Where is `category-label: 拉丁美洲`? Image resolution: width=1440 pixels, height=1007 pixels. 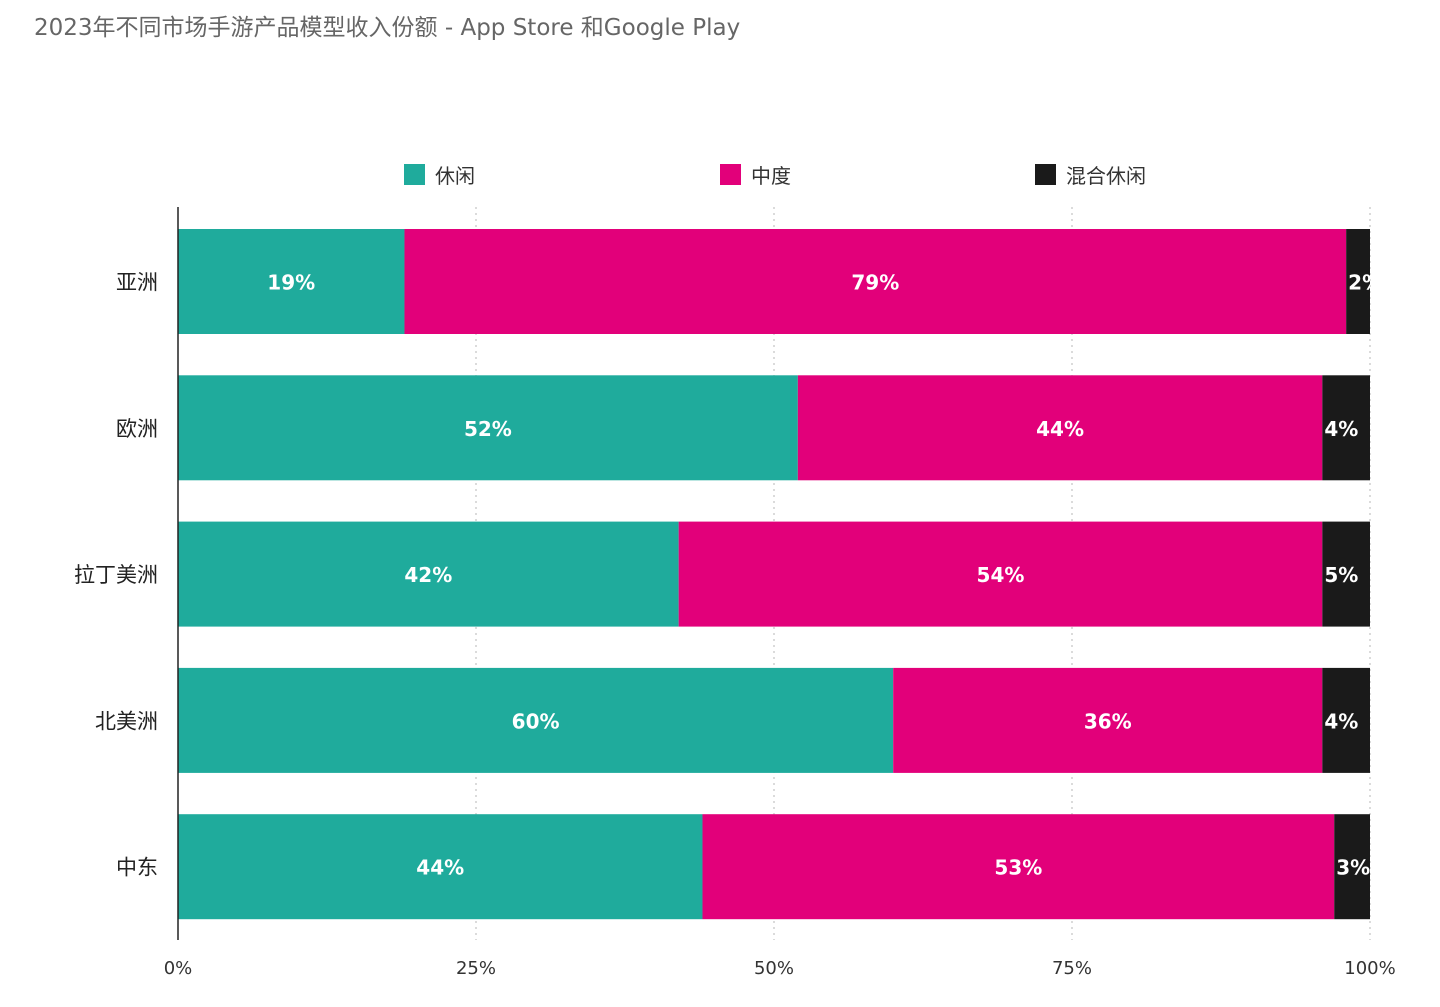
category-label: 拉丁美洲 is located at coordinates (116, 575).